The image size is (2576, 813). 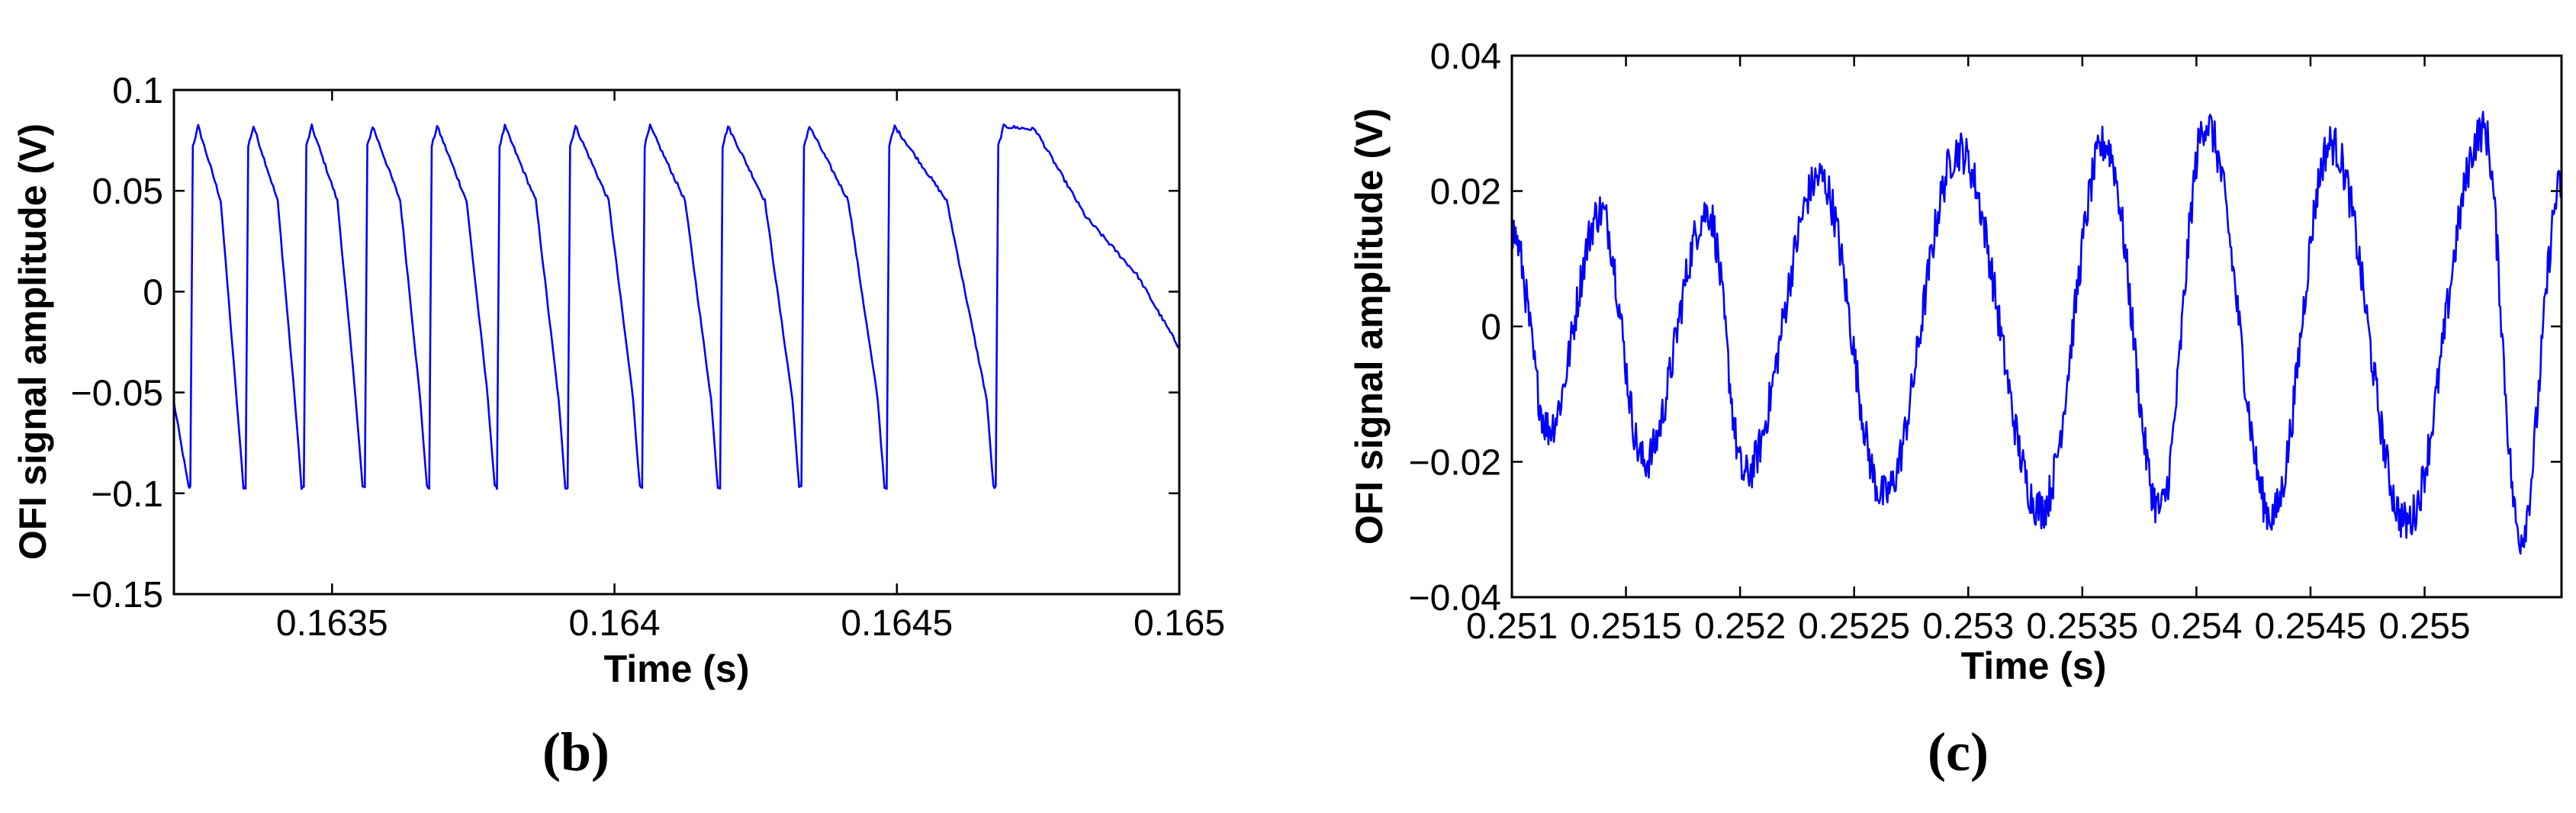 What do you see at coordinates (1512, 626) in the screenshot?
I see `chart-c-xtick-label: 0.251` at bounding box center [1512, 626].